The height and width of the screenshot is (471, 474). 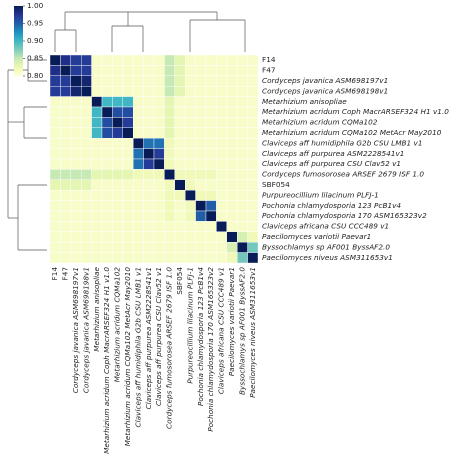 I want to click on row-label: Purpureocillium lilacinum PLFJ-1, so click(x=320, y=194).